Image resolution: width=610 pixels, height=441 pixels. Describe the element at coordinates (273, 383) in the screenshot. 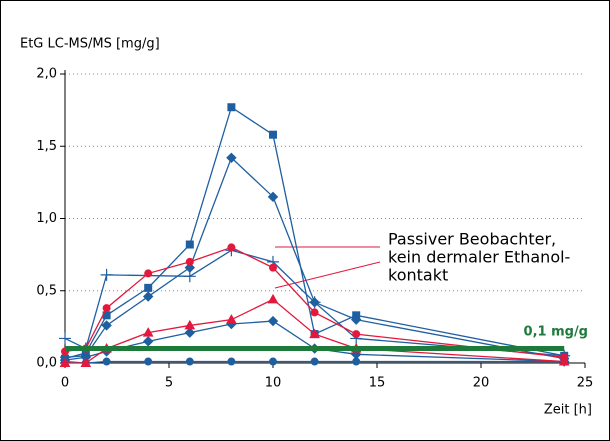

I see `x-tick-label: 10` at that location.